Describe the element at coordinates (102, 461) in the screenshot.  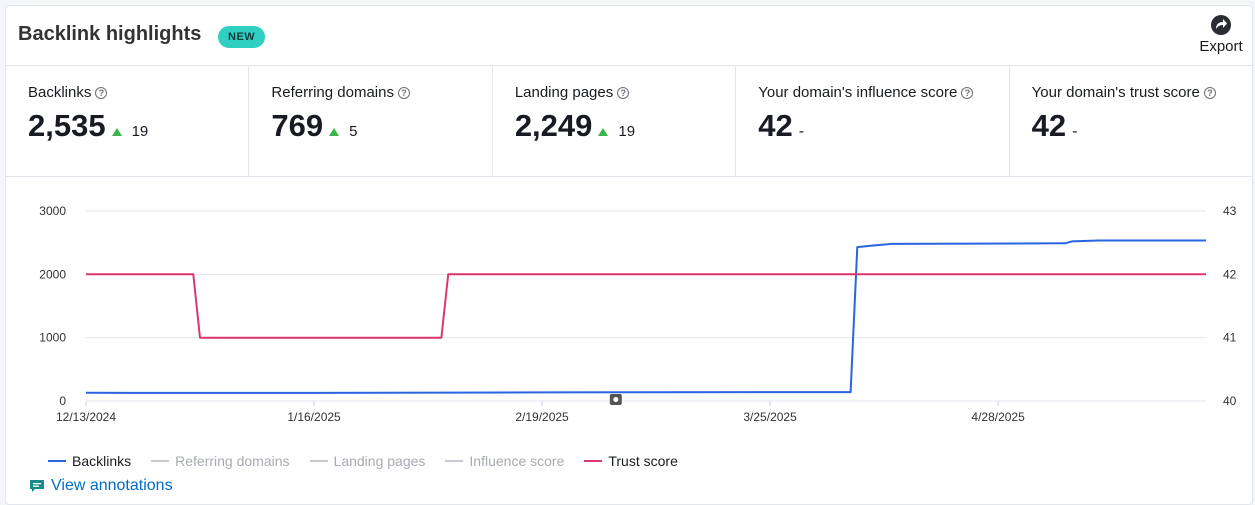
I see `legend-label: Backlinks` at that location.